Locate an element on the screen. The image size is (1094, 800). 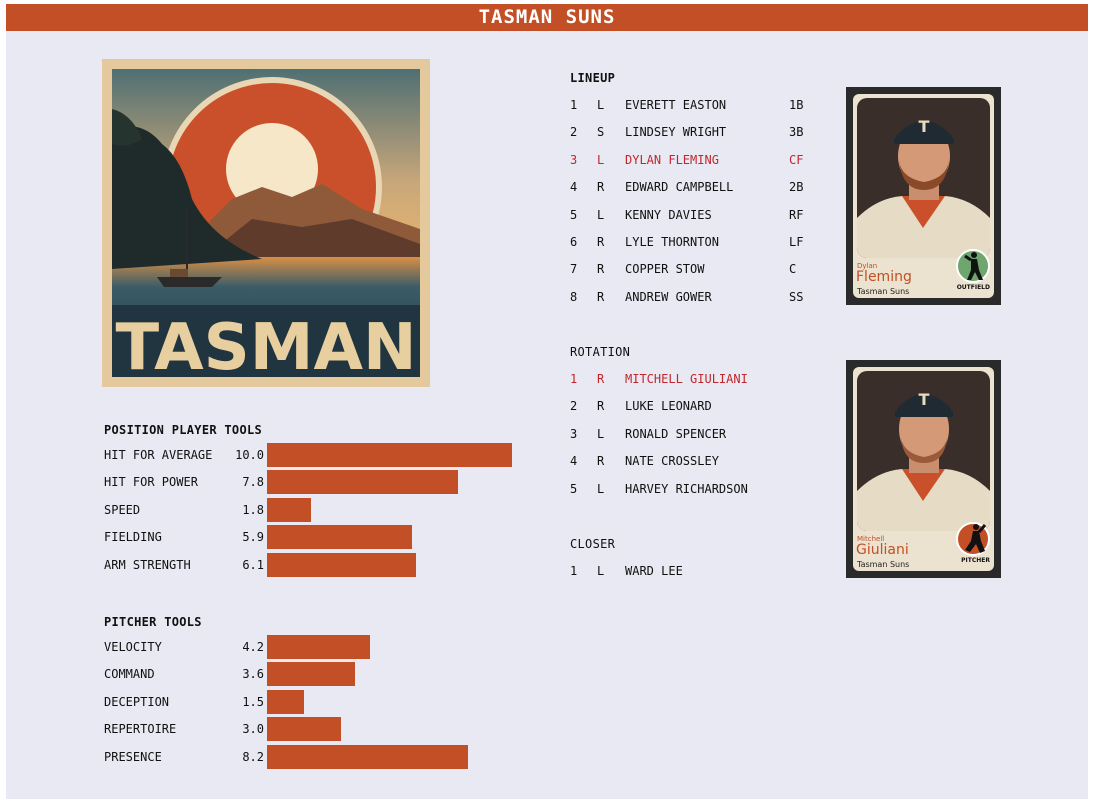
card-last-name: Giuliani is located at coordinates (882, 550).